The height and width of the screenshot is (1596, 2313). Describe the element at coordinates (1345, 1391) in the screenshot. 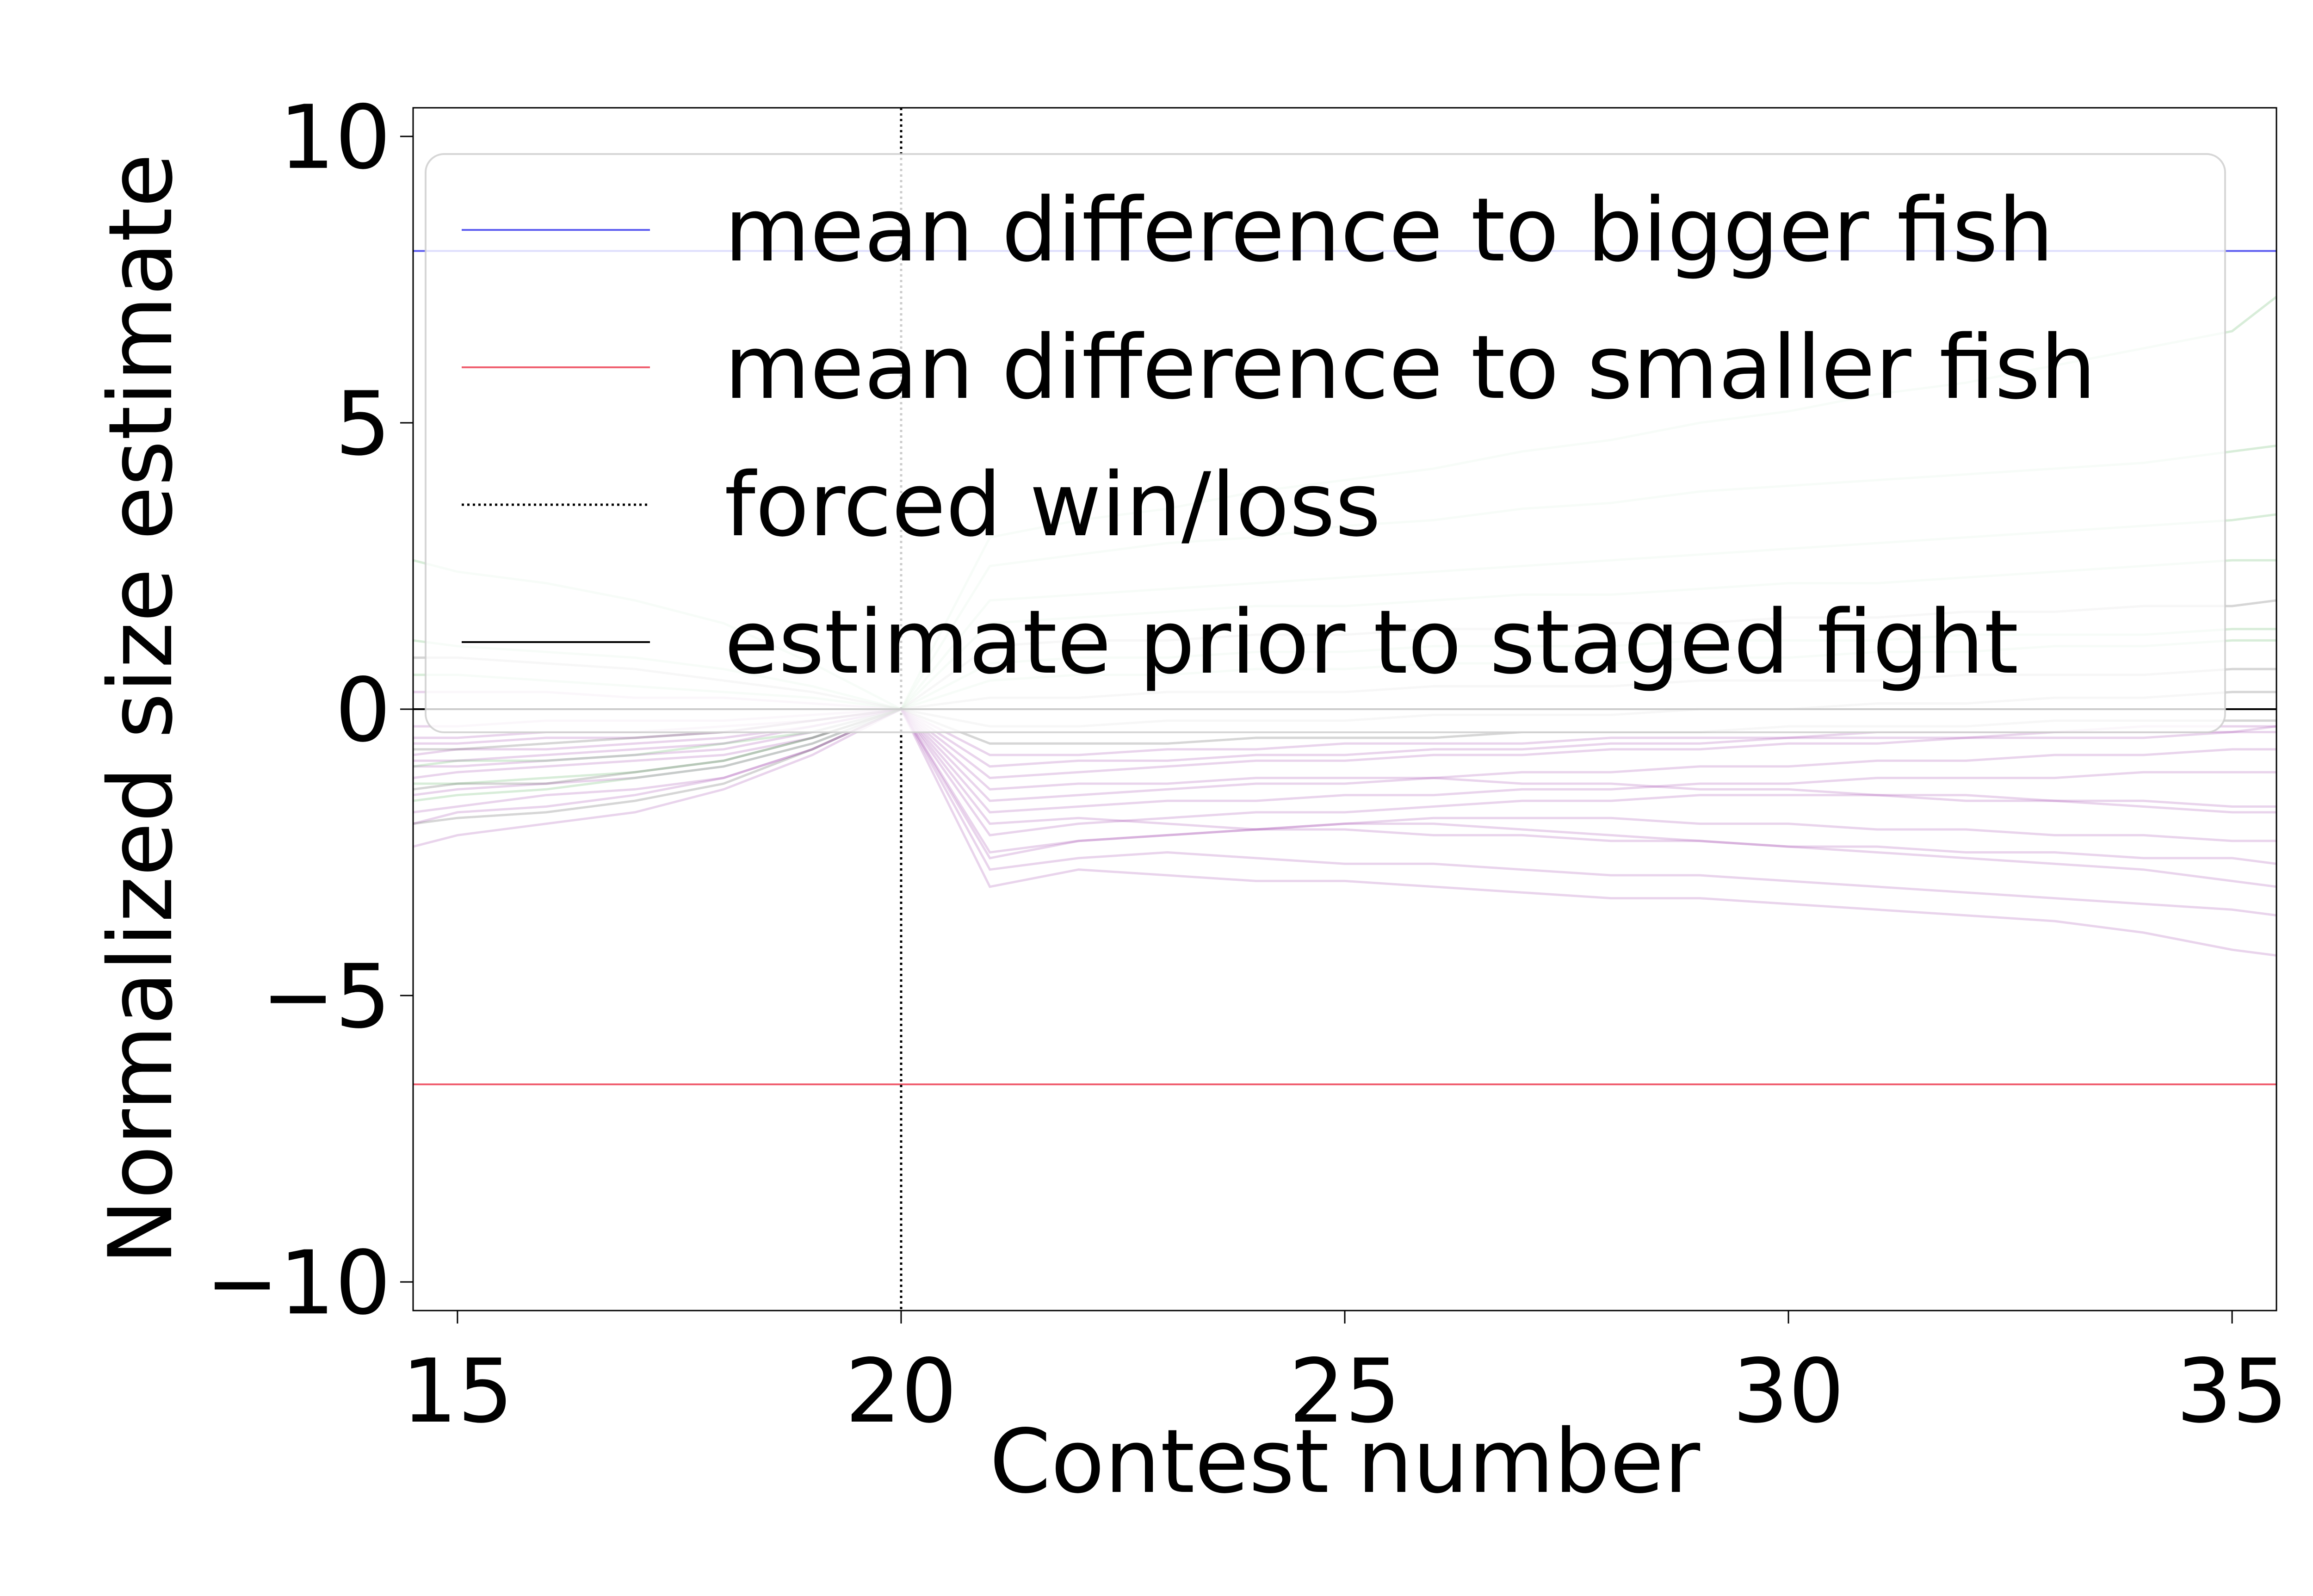

I see `x-tick-label: 25` at that location.